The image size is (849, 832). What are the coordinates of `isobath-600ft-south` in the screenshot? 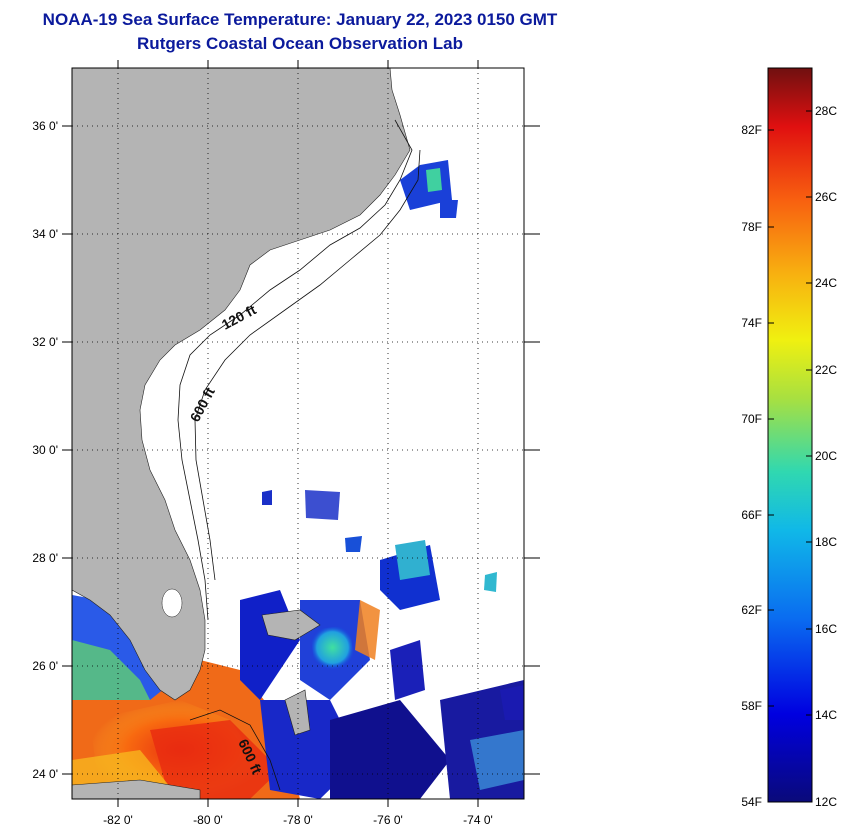 It's located at (235, 750).